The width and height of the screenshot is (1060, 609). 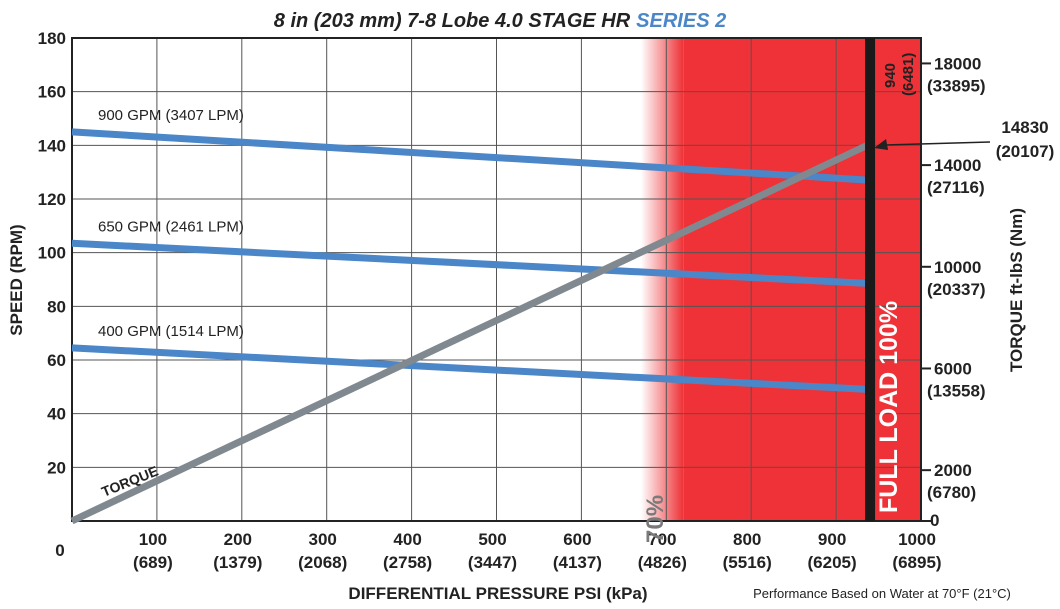 I want to click on y-tick-label: 80, so click(x=56, y=306).